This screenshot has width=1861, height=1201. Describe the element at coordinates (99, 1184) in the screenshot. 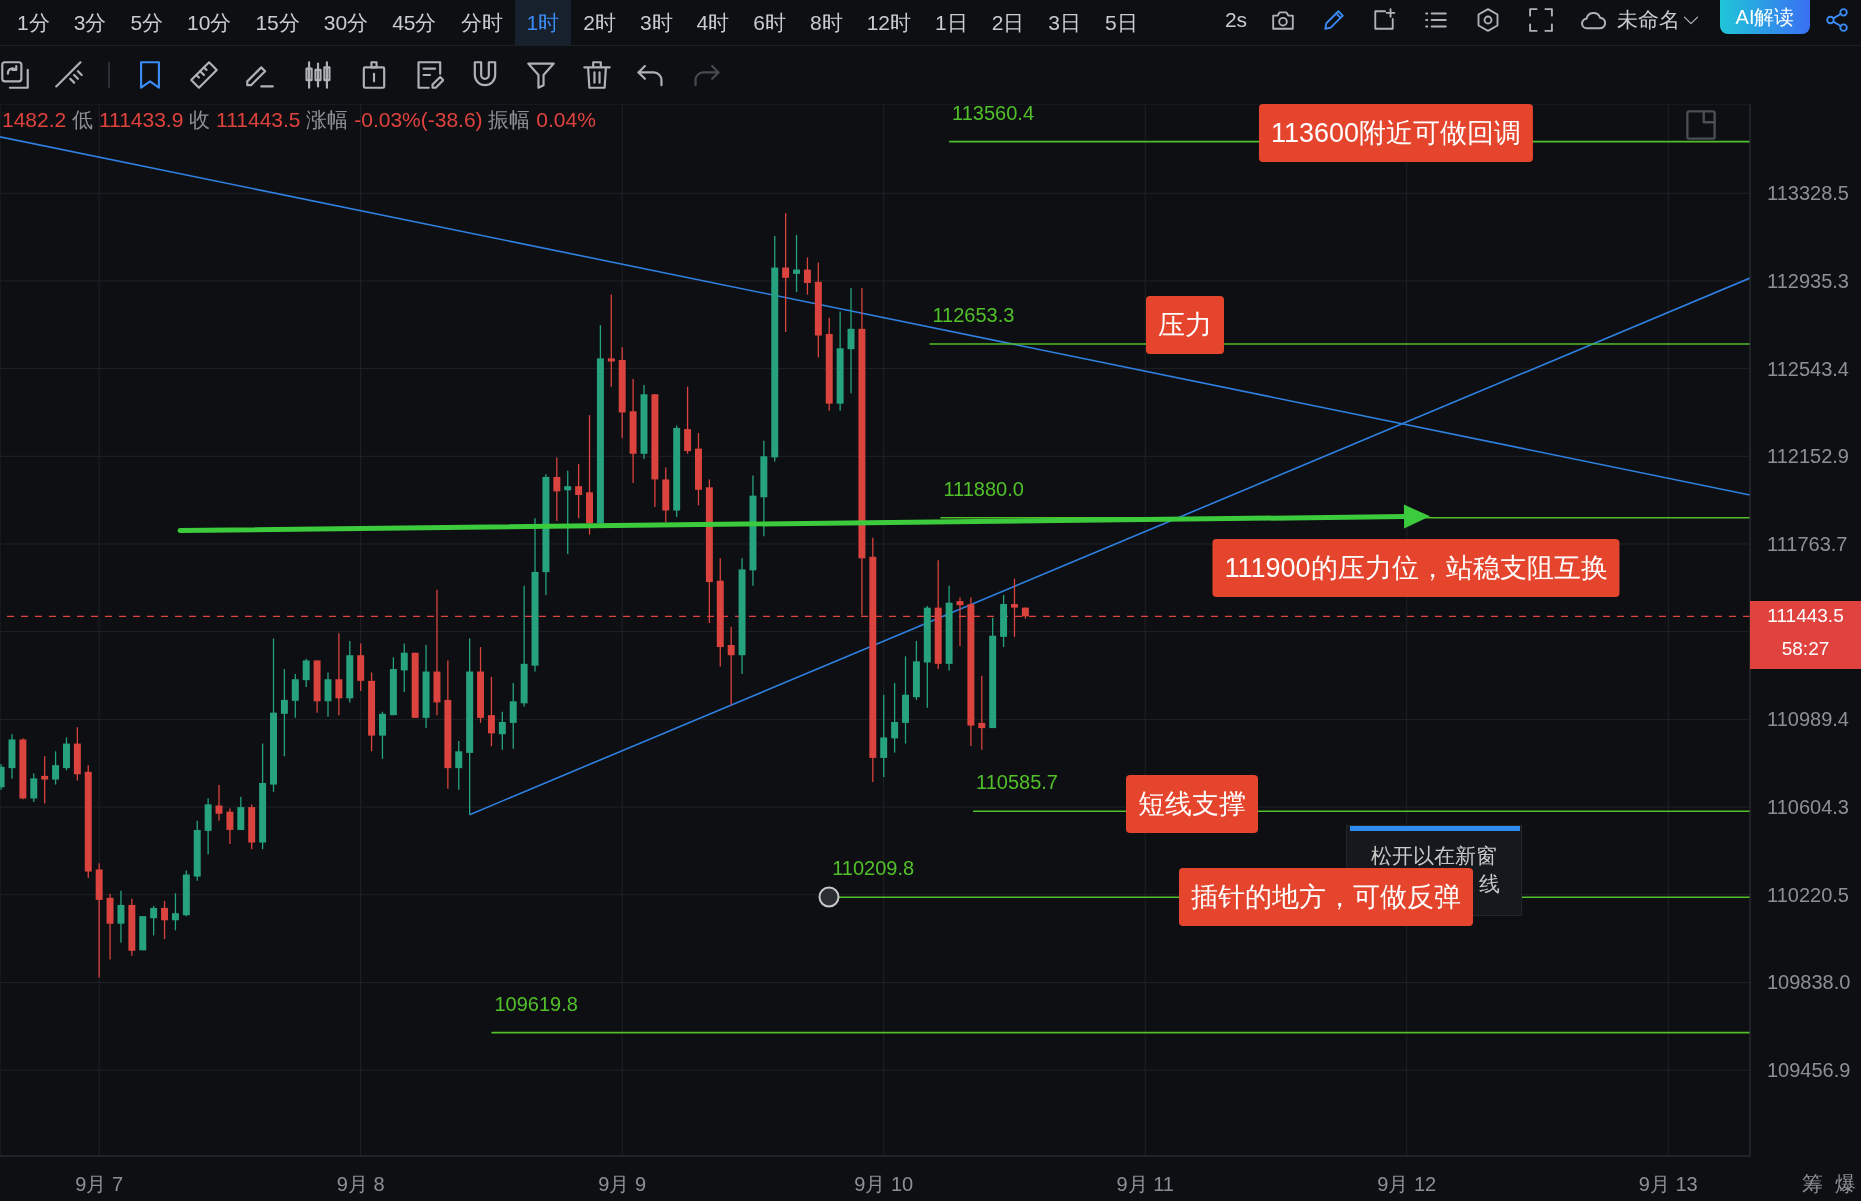

I see `x-tick-label: 9月 7` at that location.